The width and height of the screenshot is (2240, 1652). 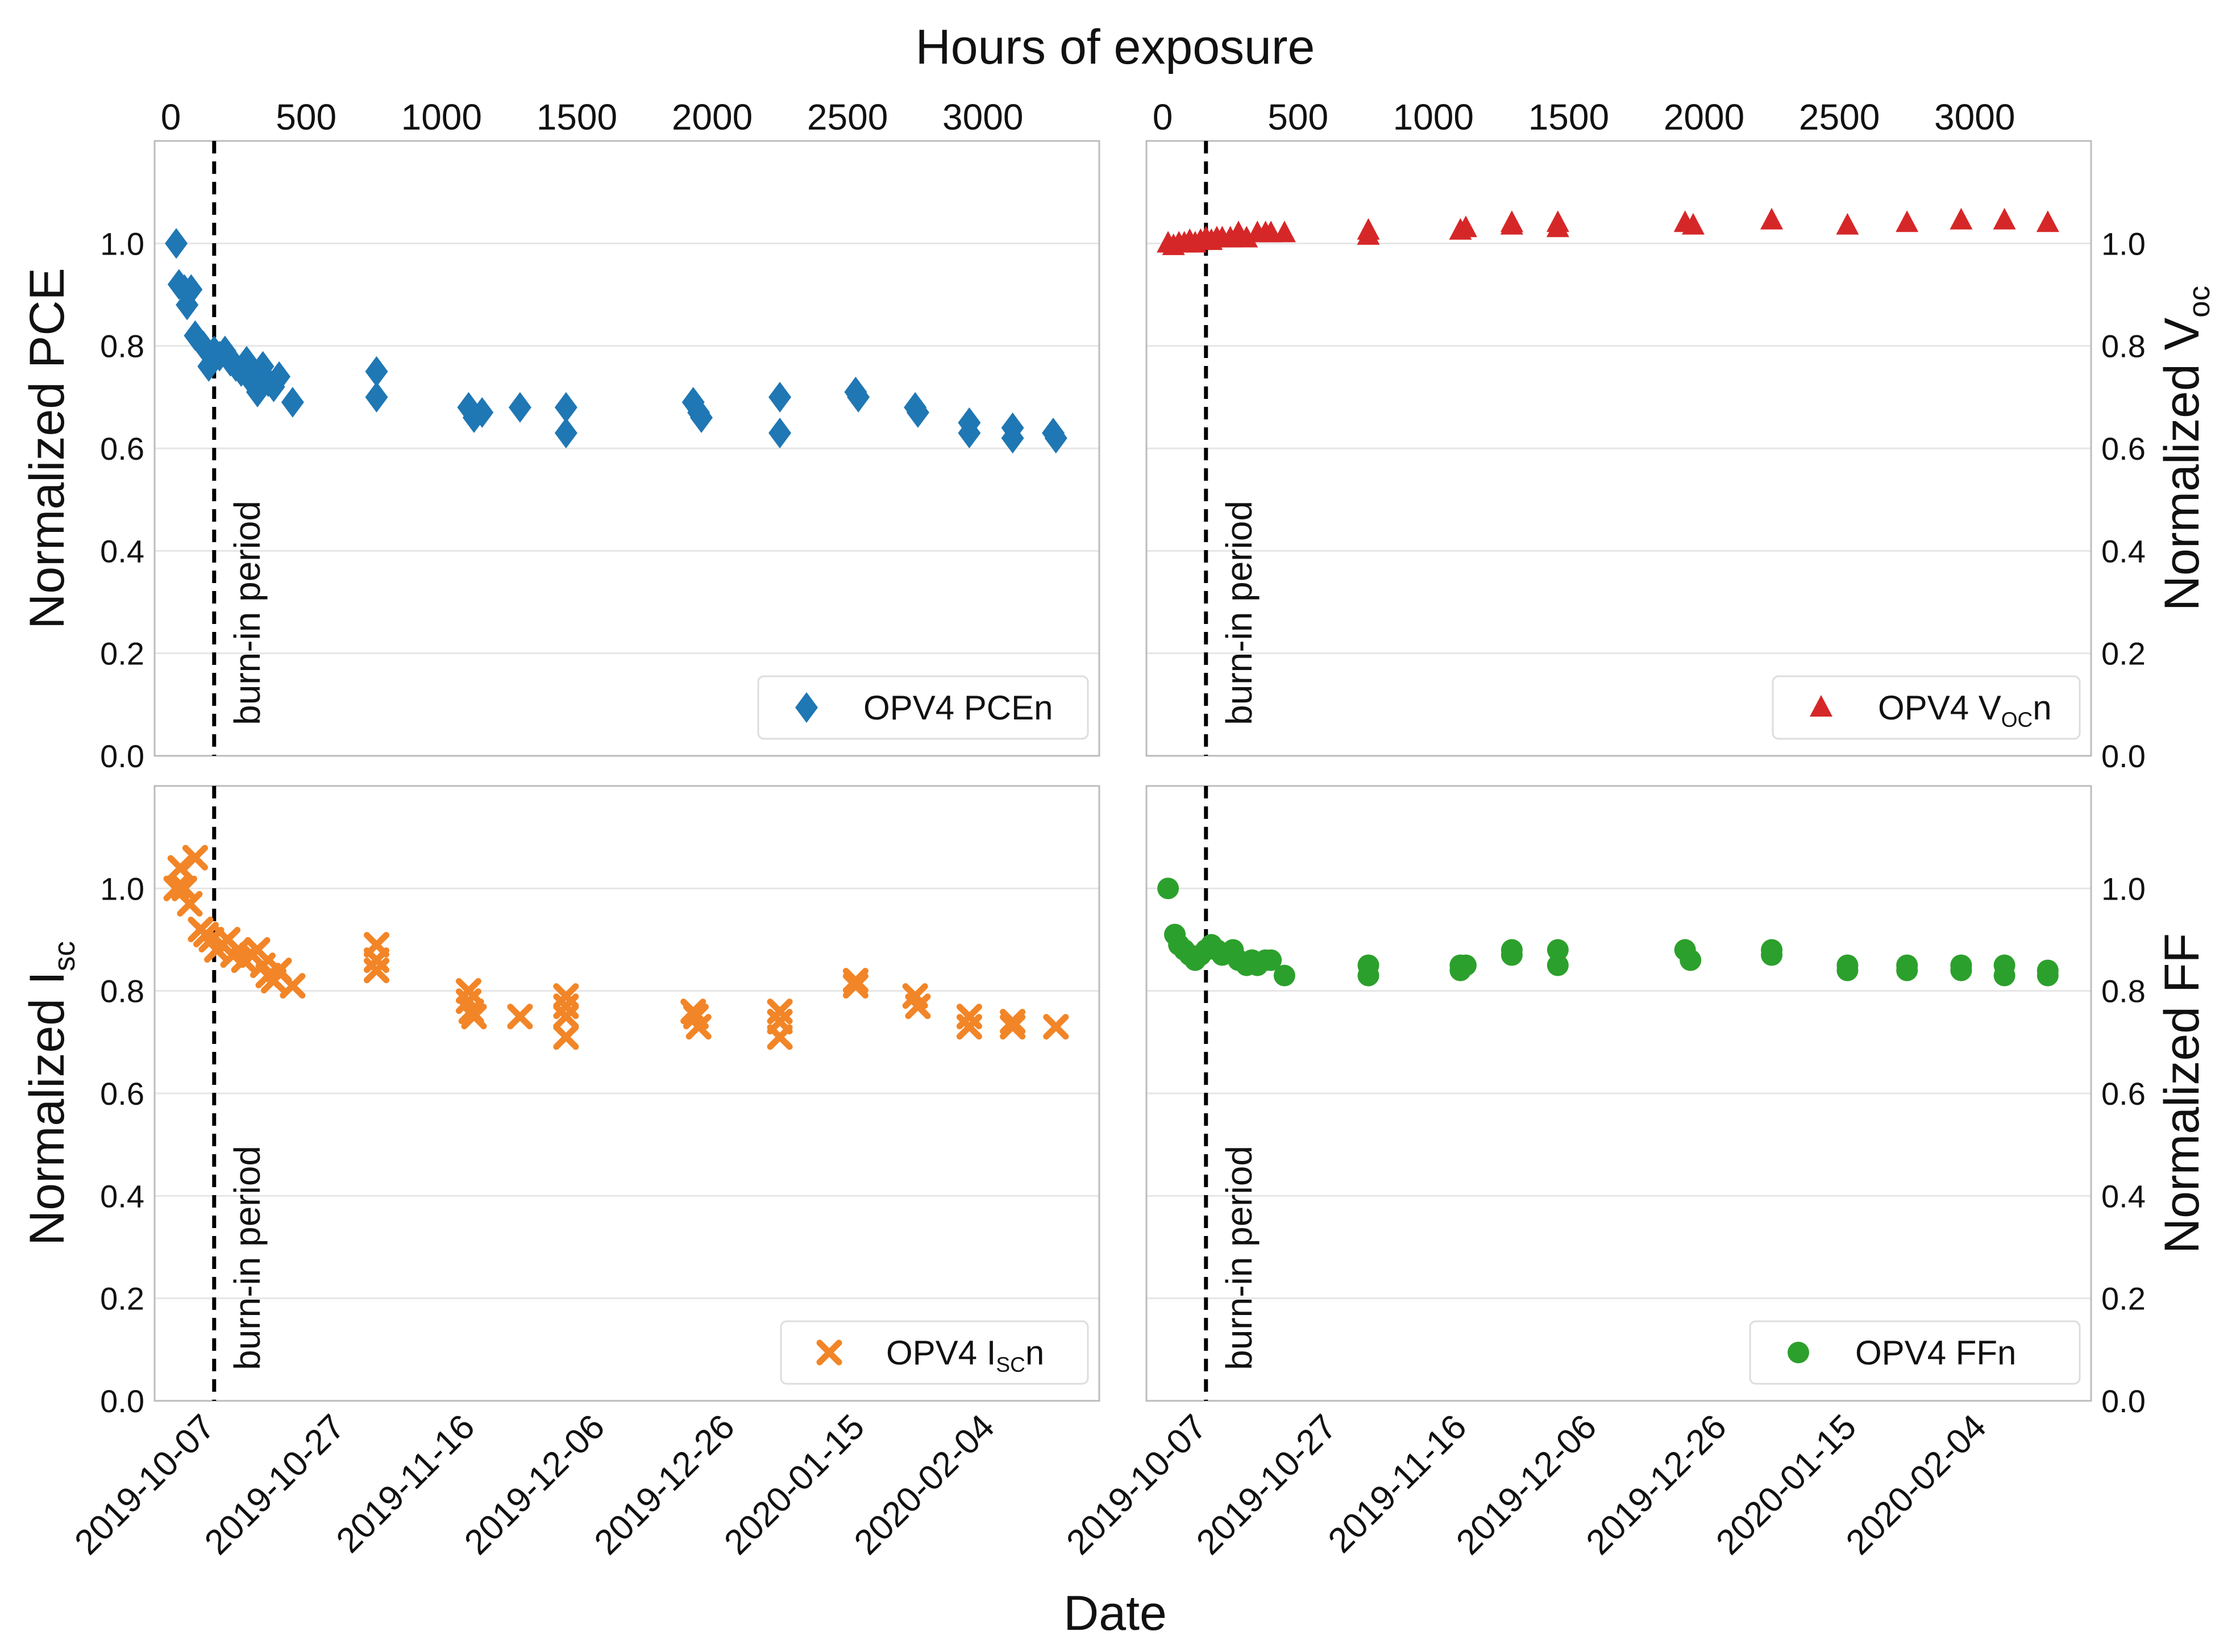 What do you see at coordinates (712, 117) in the screenshot?
I see `top-tick-label: 2000` at bounding box center [712, 117].